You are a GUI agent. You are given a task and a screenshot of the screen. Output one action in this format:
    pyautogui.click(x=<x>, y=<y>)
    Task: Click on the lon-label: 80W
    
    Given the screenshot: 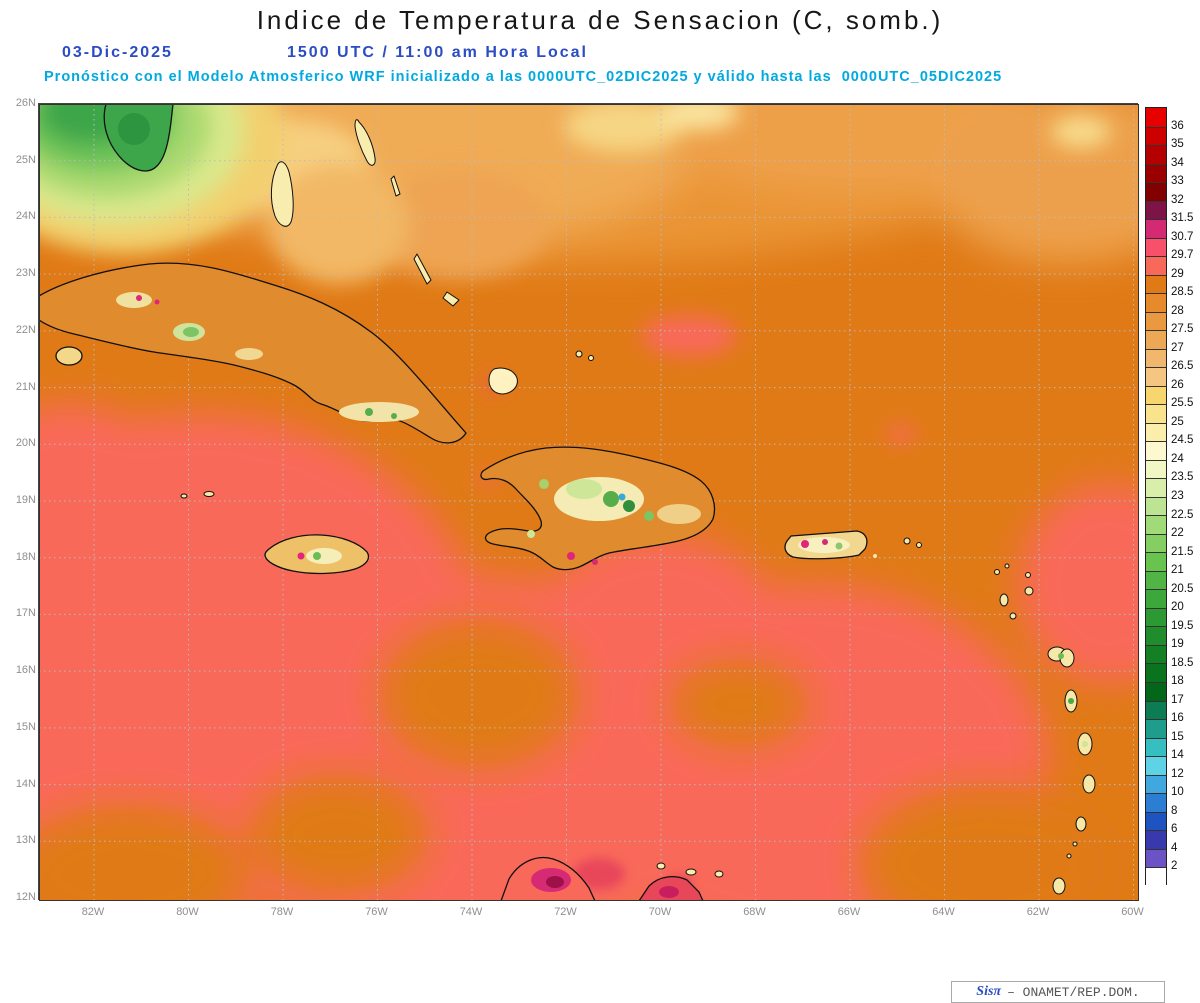 What is the action you would take?
    pyautogui.click(x=187, y=912)
    